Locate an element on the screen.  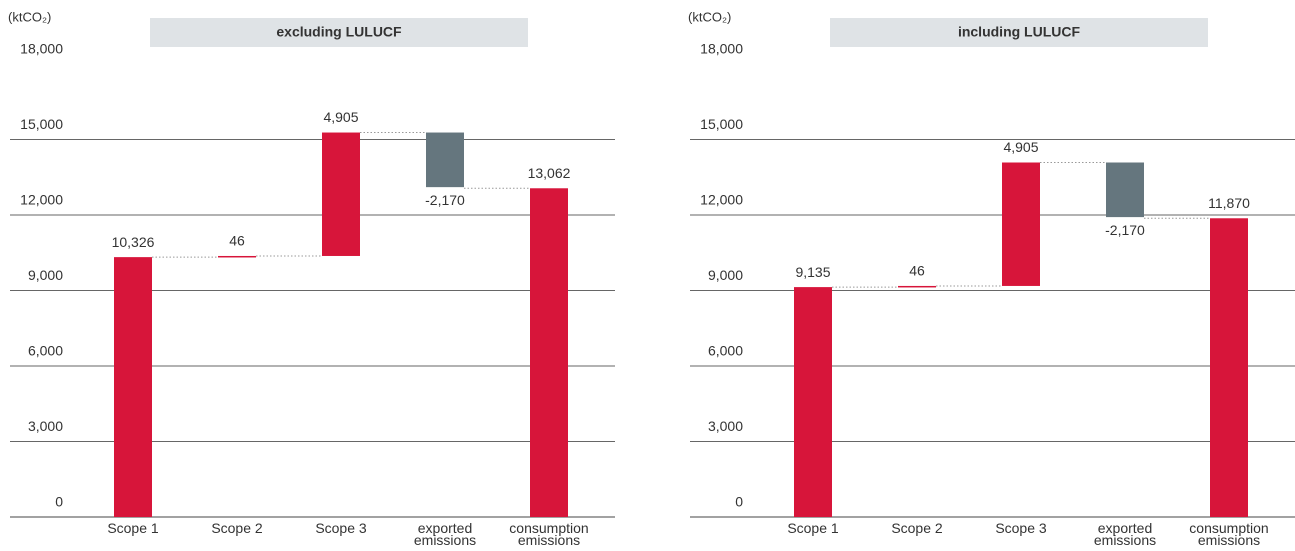
value-label: 11,870 is located at coordinates (1229, 203).